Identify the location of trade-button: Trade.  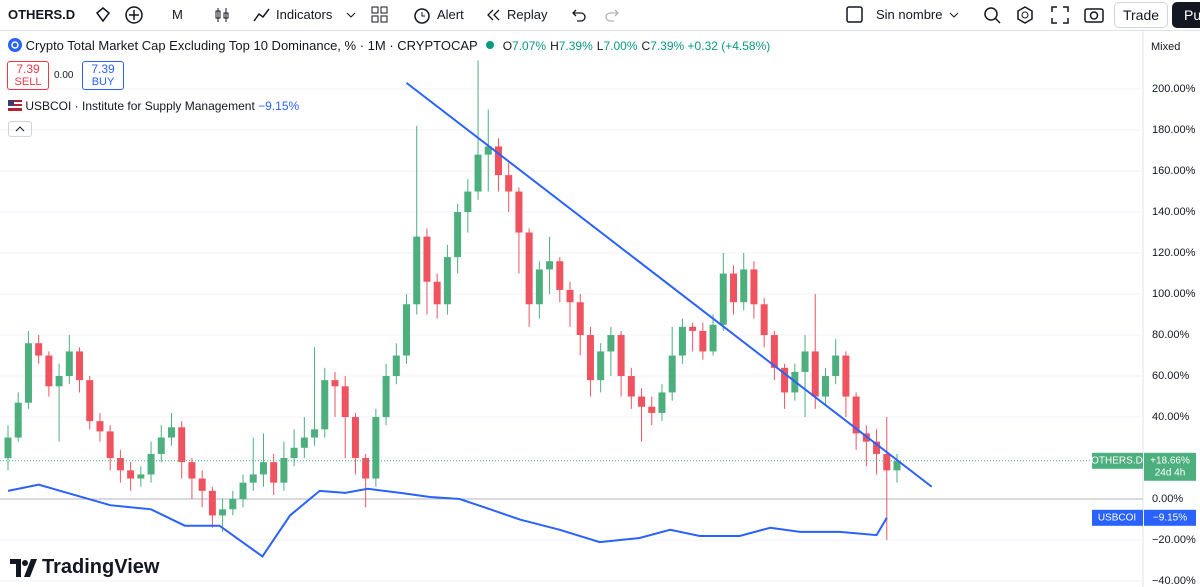
(1141, 15).